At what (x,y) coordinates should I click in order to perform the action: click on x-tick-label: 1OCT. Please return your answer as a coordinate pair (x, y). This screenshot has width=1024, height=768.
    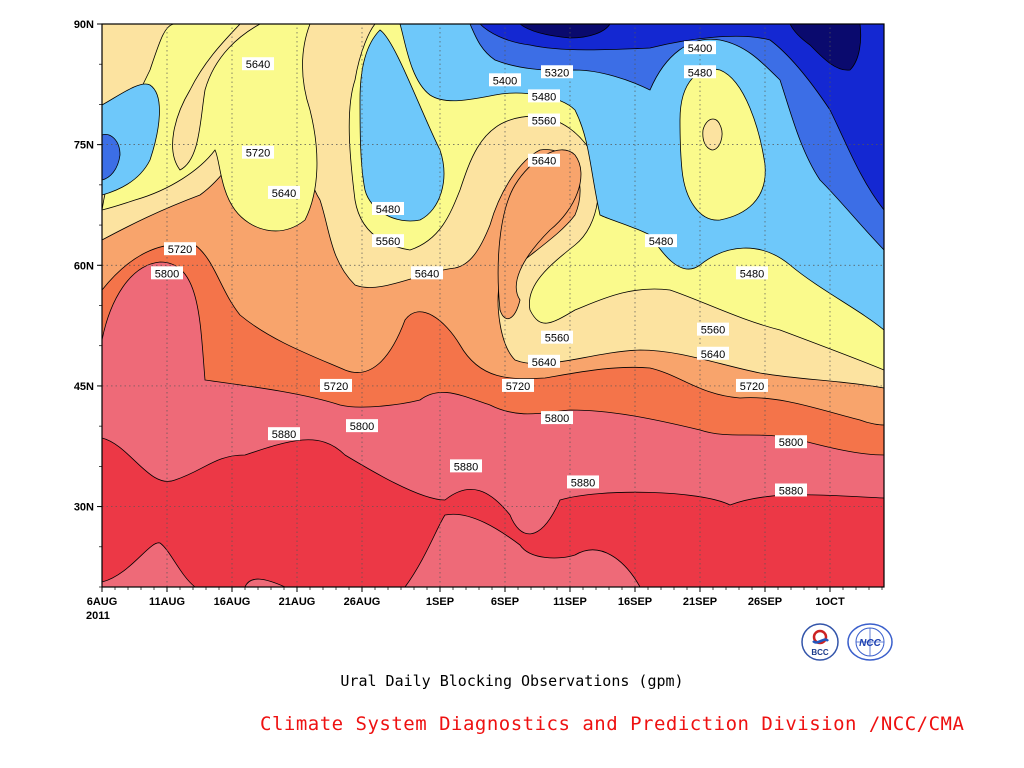
    Looking at the image, I should click on (830, 602).